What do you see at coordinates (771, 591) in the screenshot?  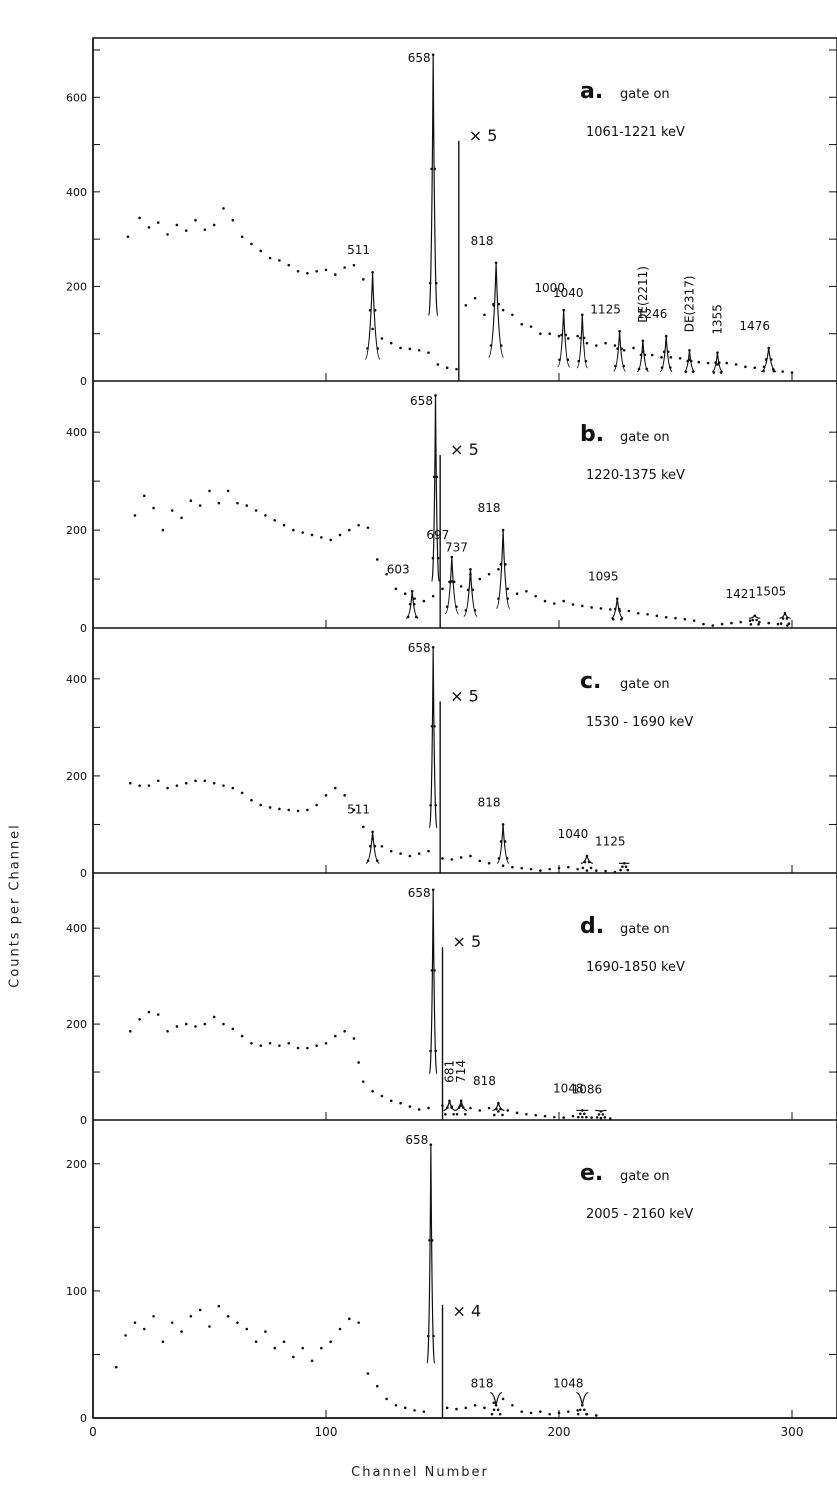 I see `peak-label: 1505` at bounding box center [771, 591].